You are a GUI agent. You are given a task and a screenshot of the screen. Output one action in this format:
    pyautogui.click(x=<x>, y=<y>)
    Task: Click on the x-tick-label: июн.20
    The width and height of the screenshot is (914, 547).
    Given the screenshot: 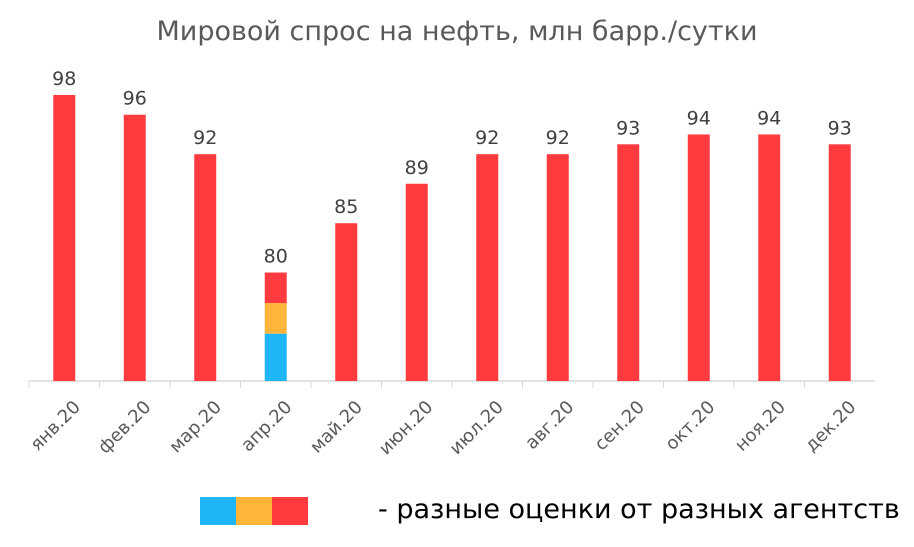 What is the action you would take?
    pyautogui.click(x=406, y=428)
    